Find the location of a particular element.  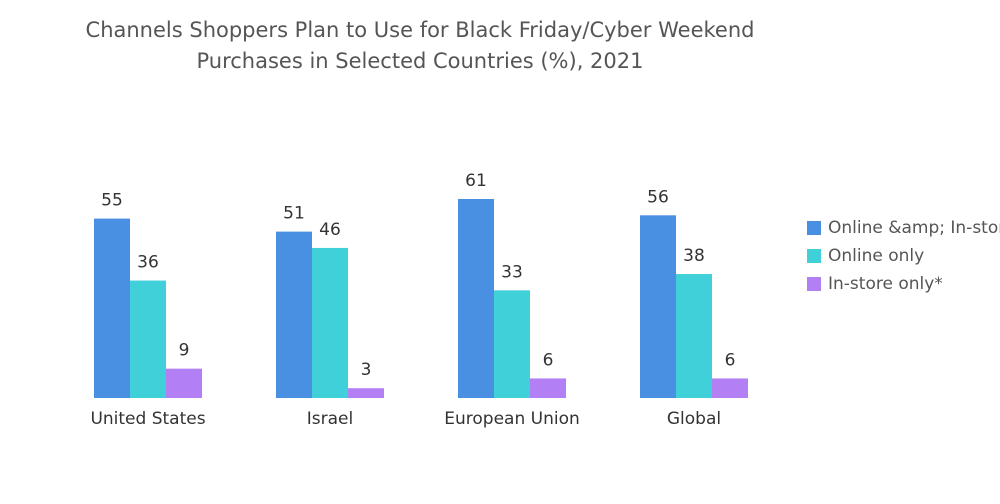

data-label: 61 is located at coordinates (476, 181).